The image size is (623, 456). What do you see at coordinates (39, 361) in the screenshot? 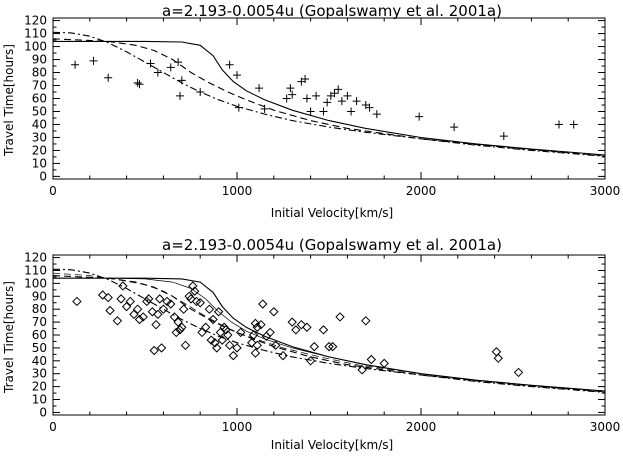
I see `y-tick-label: 40` at bounding box center [39, 361].